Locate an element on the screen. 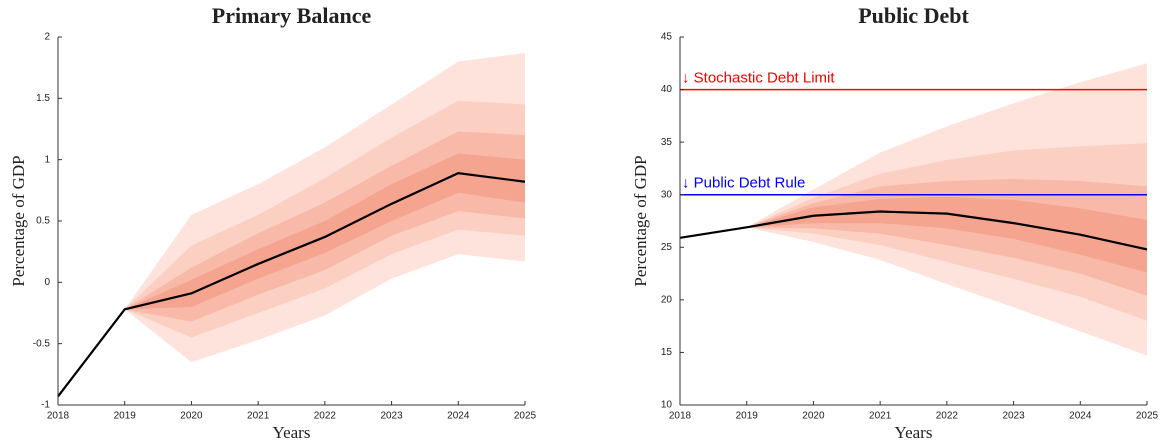 The image size is (1161, 443). y-tick-label: 0.5 is located at coordinates (43, 221).